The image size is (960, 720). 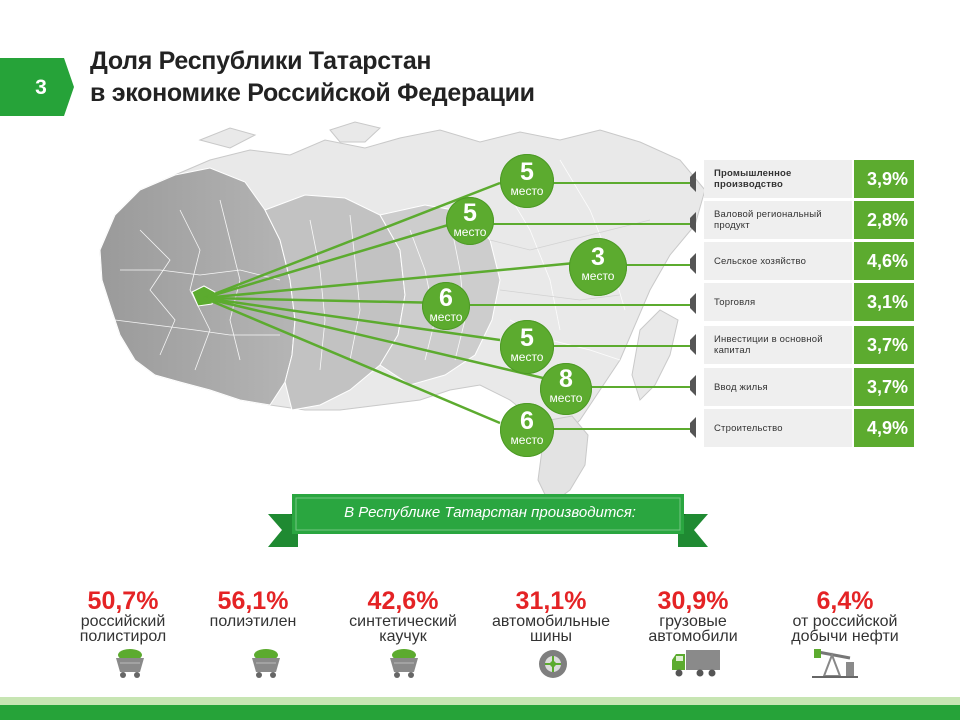 What do you see at coordinates (778, 387) in the screenshot?
I see `indicator-label: Ввод жилья` at bounding box center [778, 387].